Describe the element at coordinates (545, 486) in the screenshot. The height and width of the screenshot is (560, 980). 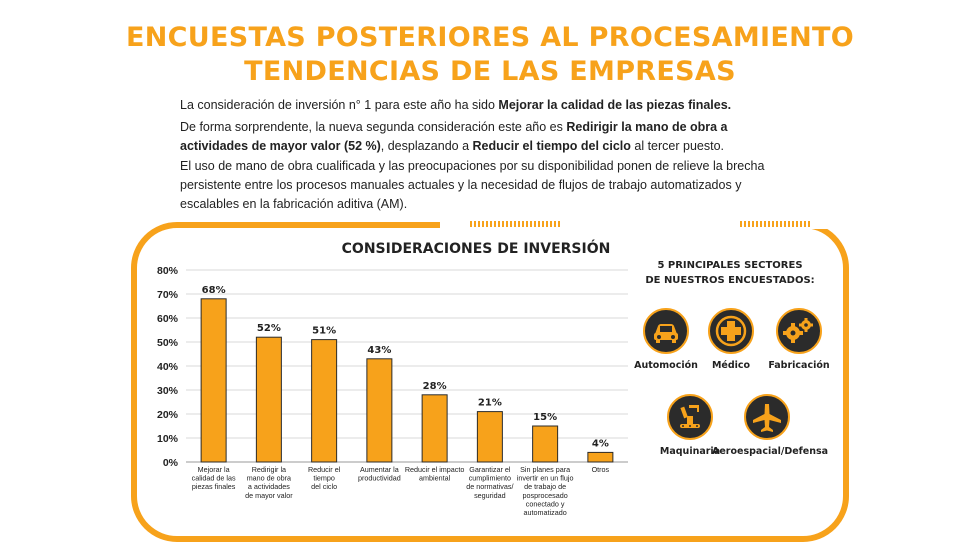
I see `x-tick-label-line: de trabajo de` at that location.